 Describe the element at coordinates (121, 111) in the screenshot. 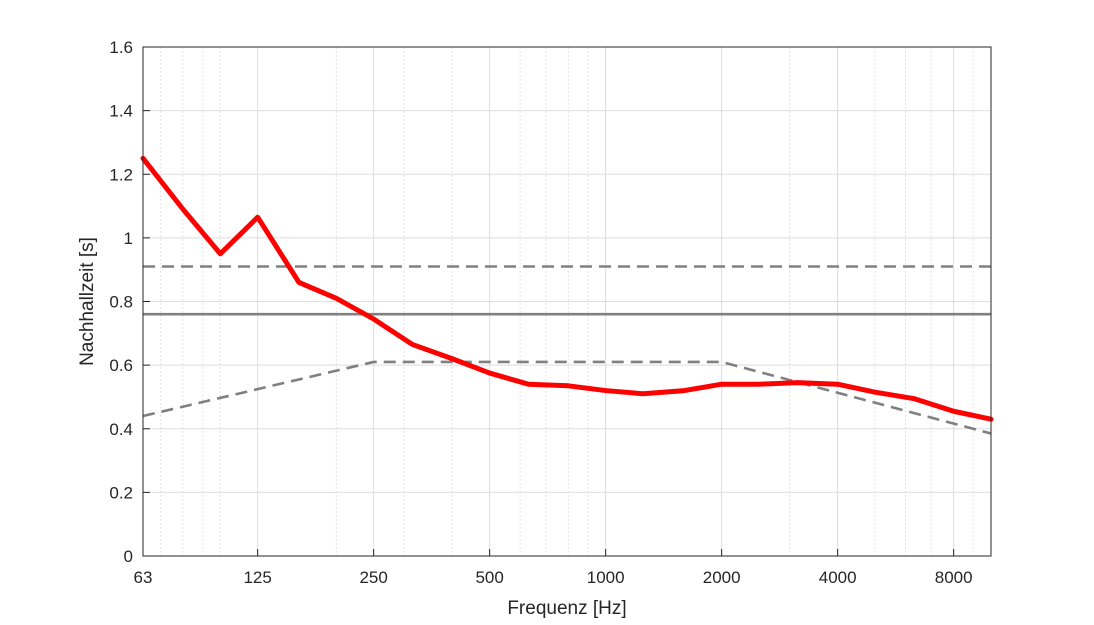

I see `y-tick-label: 1.4` at that location.